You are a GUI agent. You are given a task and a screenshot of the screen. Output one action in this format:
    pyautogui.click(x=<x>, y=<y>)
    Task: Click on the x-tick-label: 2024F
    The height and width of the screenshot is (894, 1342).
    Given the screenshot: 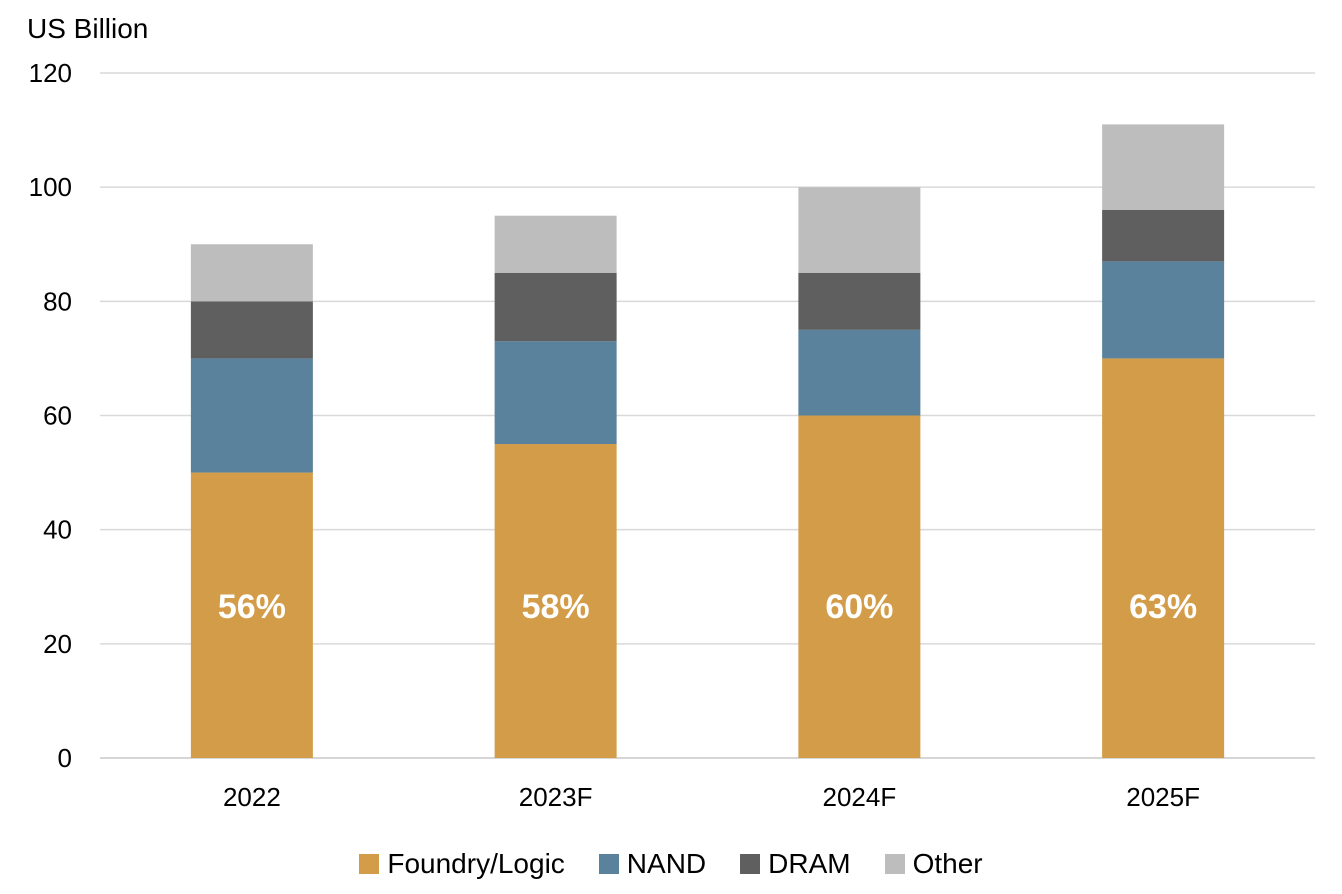 What is the action you would take?
    pyautogui.click(x=860, y=797)
    